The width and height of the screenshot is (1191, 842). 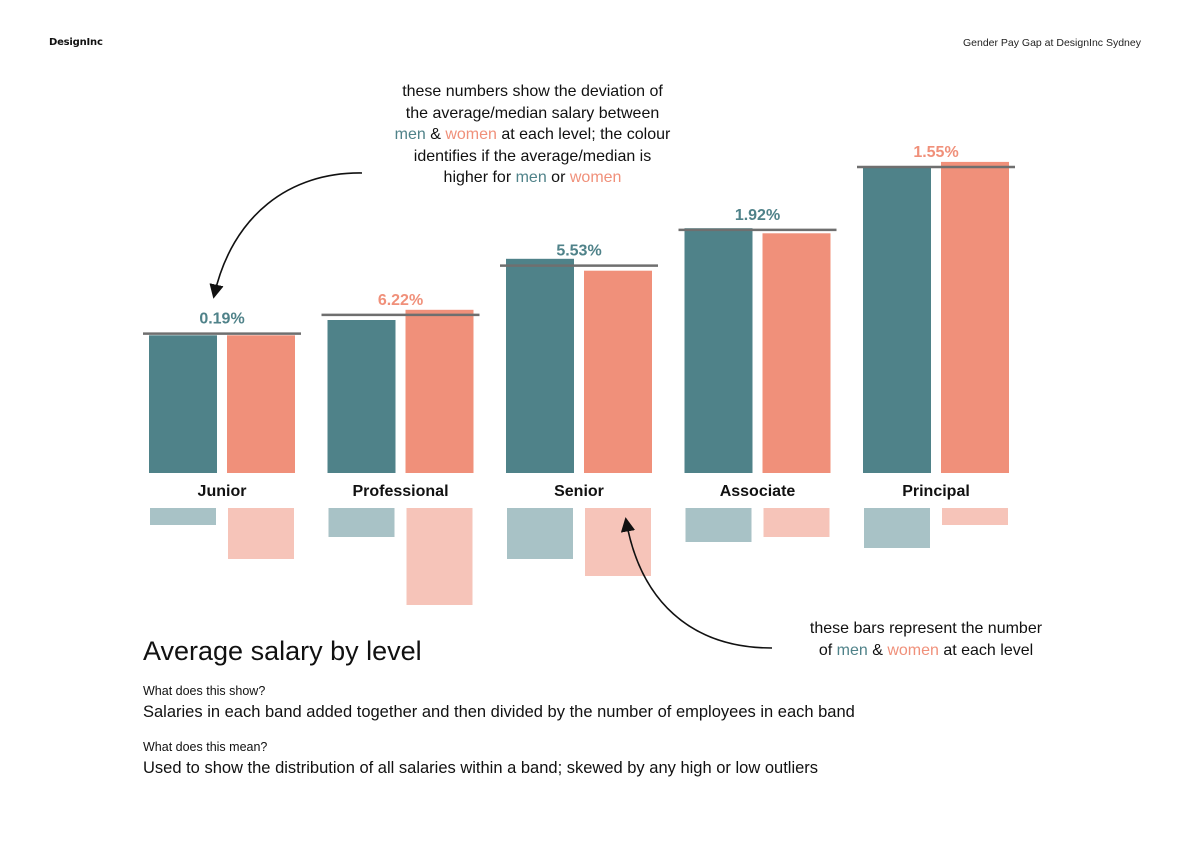 What do you see at coordinates (935, 152) in the screenshot?
I see `deviation-label: 1.55%` at bounding box center [935, 152].